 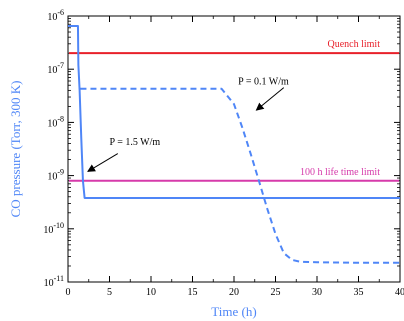 What do you see at coordinates (234, 292) in the screenshot?
I see `x-tick-label: 20` at bounding box center [234, 292].